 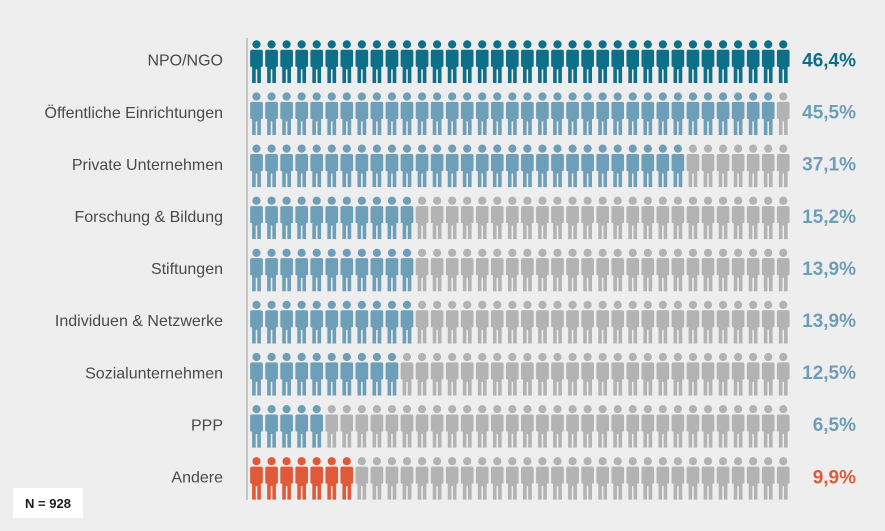 What do you see at coordinates (154, 373) in the screenshot?
I see `category-label: Sozialunternehmen` at bounding box center [154, 373].